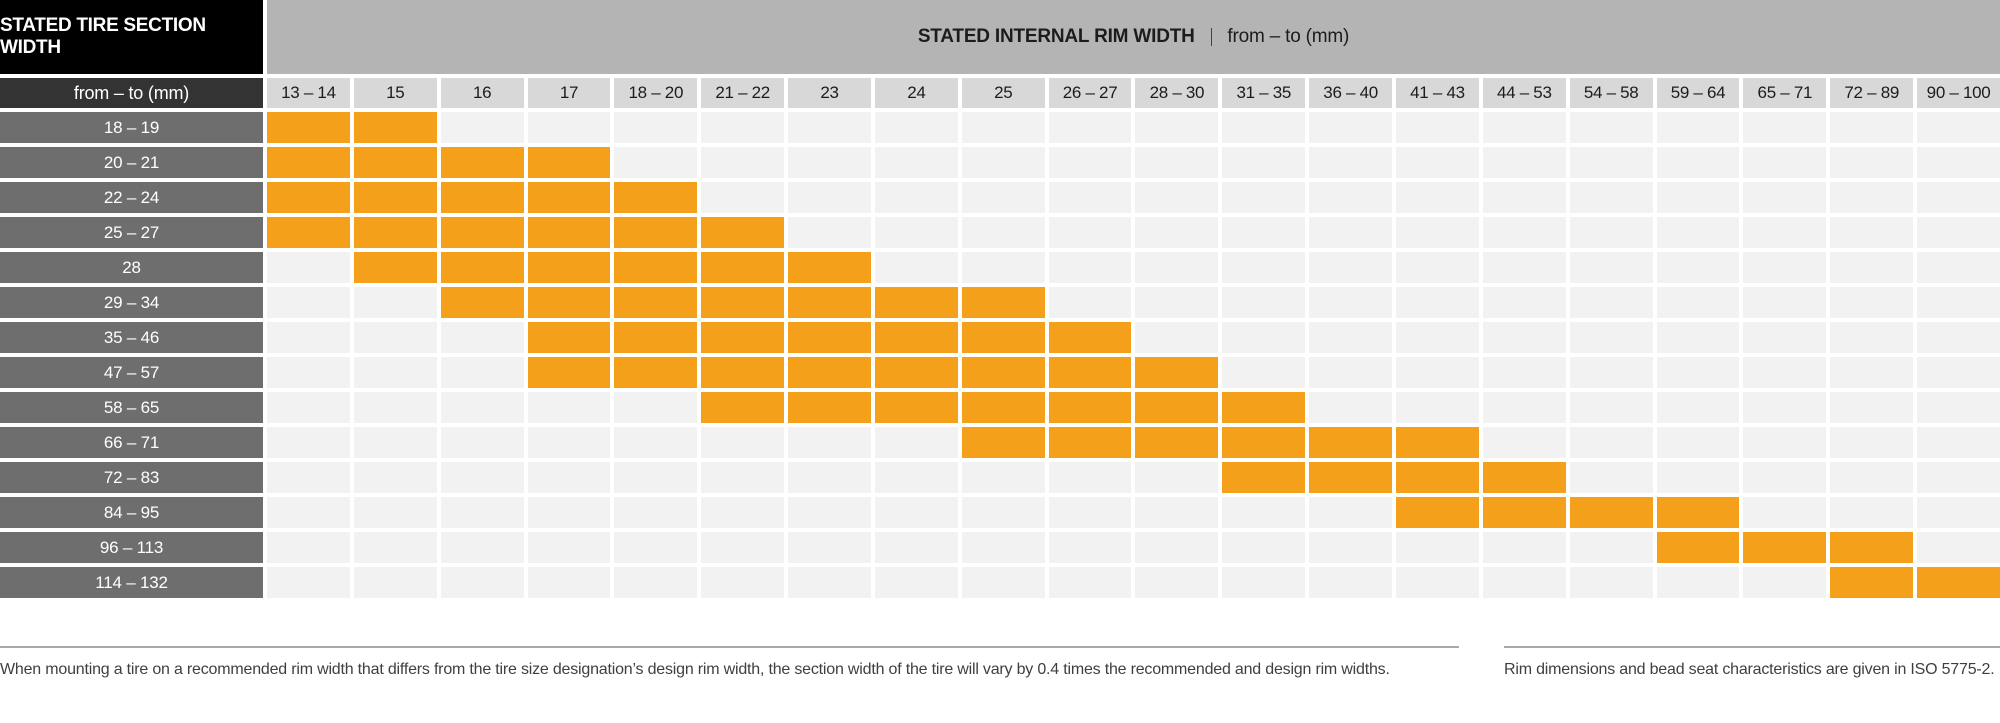 The width and height of the screenshot is (2000, 723). What do you see at coordinates (1056, 36) in the screenshot?
I see `rim-width-title: STATED INTERNAL RIM WIDTH` at bounding box center [1056, 36].